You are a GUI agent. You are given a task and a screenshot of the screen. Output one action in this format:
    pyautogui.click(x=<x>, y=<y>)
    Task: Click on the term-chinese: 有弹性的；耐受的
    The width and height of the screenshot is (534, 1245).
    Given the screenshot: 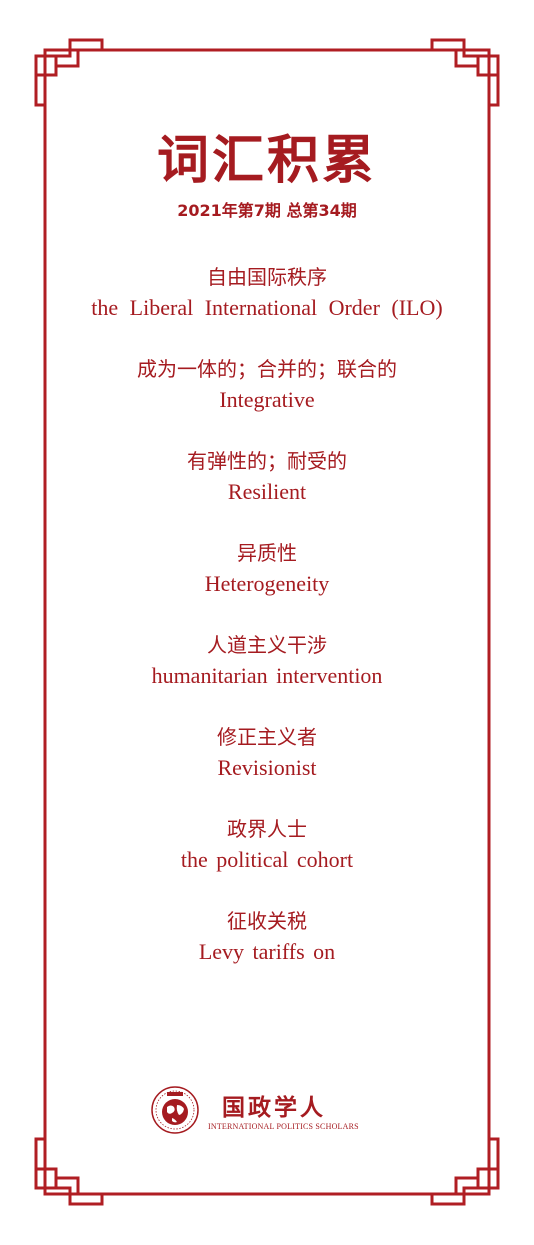 What is the action you would take?
    pyautogui.click(x=267, y=461)
    